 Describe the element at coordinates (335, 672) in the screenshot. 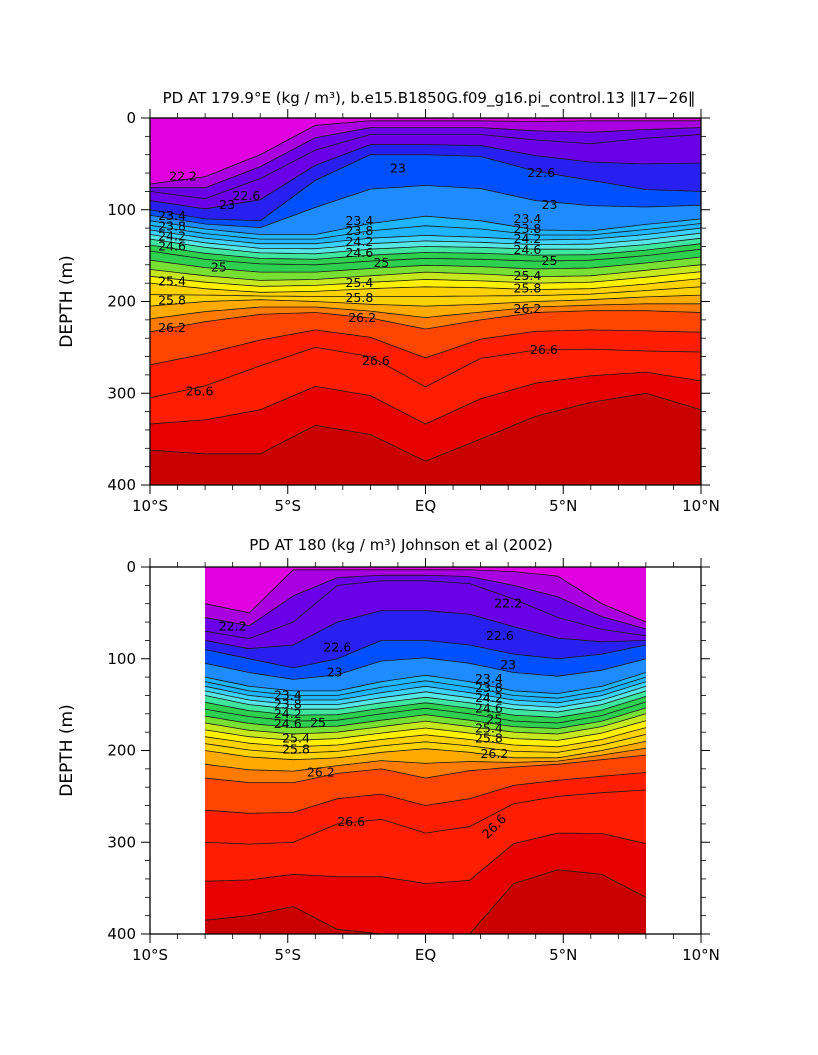

I see `bottom-contour-label: 23` at that location.